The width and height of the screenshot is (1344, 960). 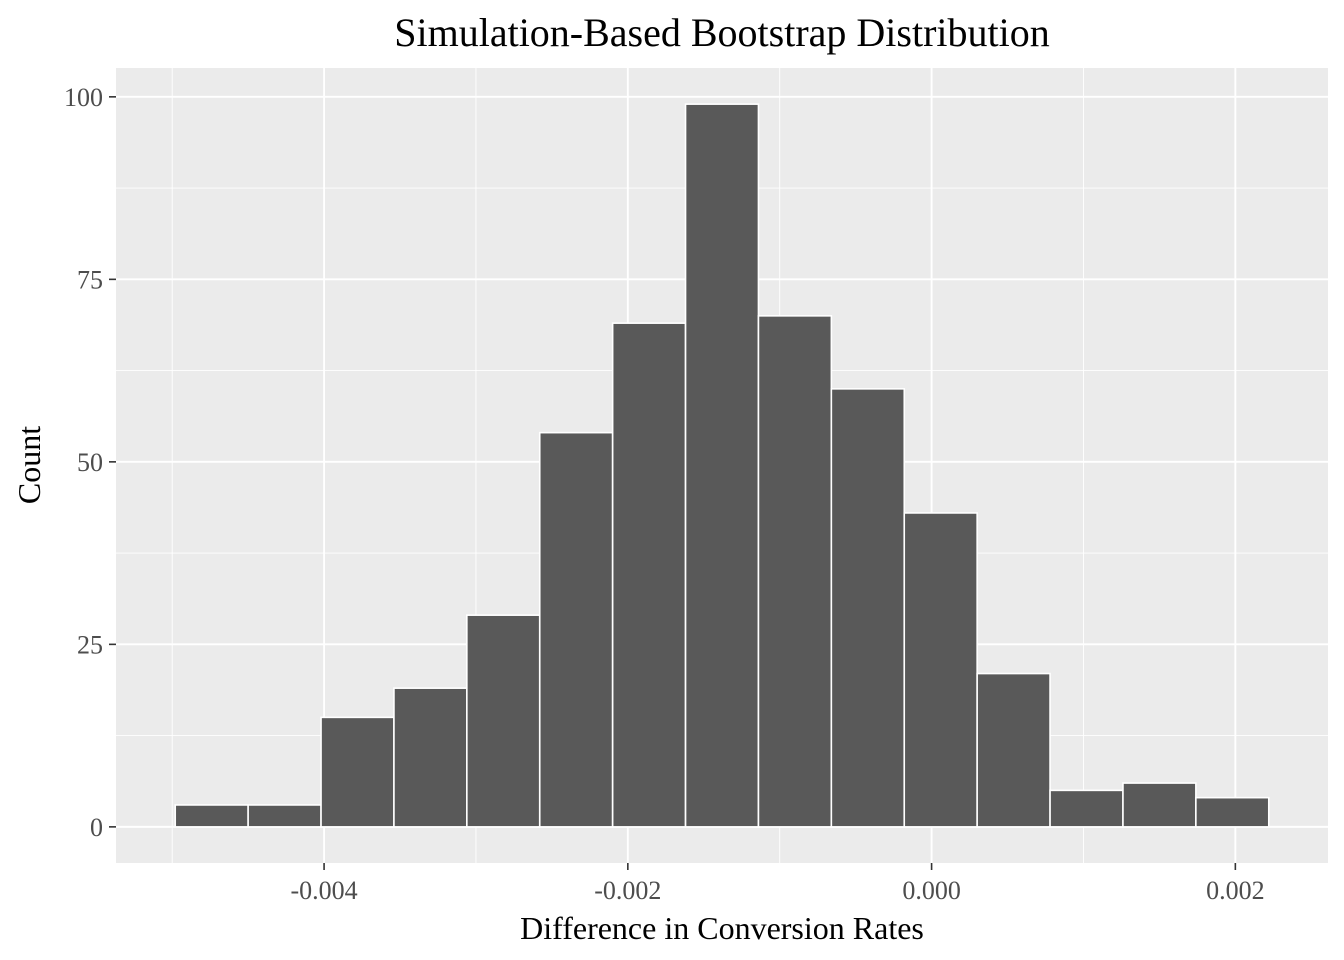 What do you see at coordinates (96, 827) in the screenshot?
I see `y-tick-label: 0` at bounding box center [96, 827].